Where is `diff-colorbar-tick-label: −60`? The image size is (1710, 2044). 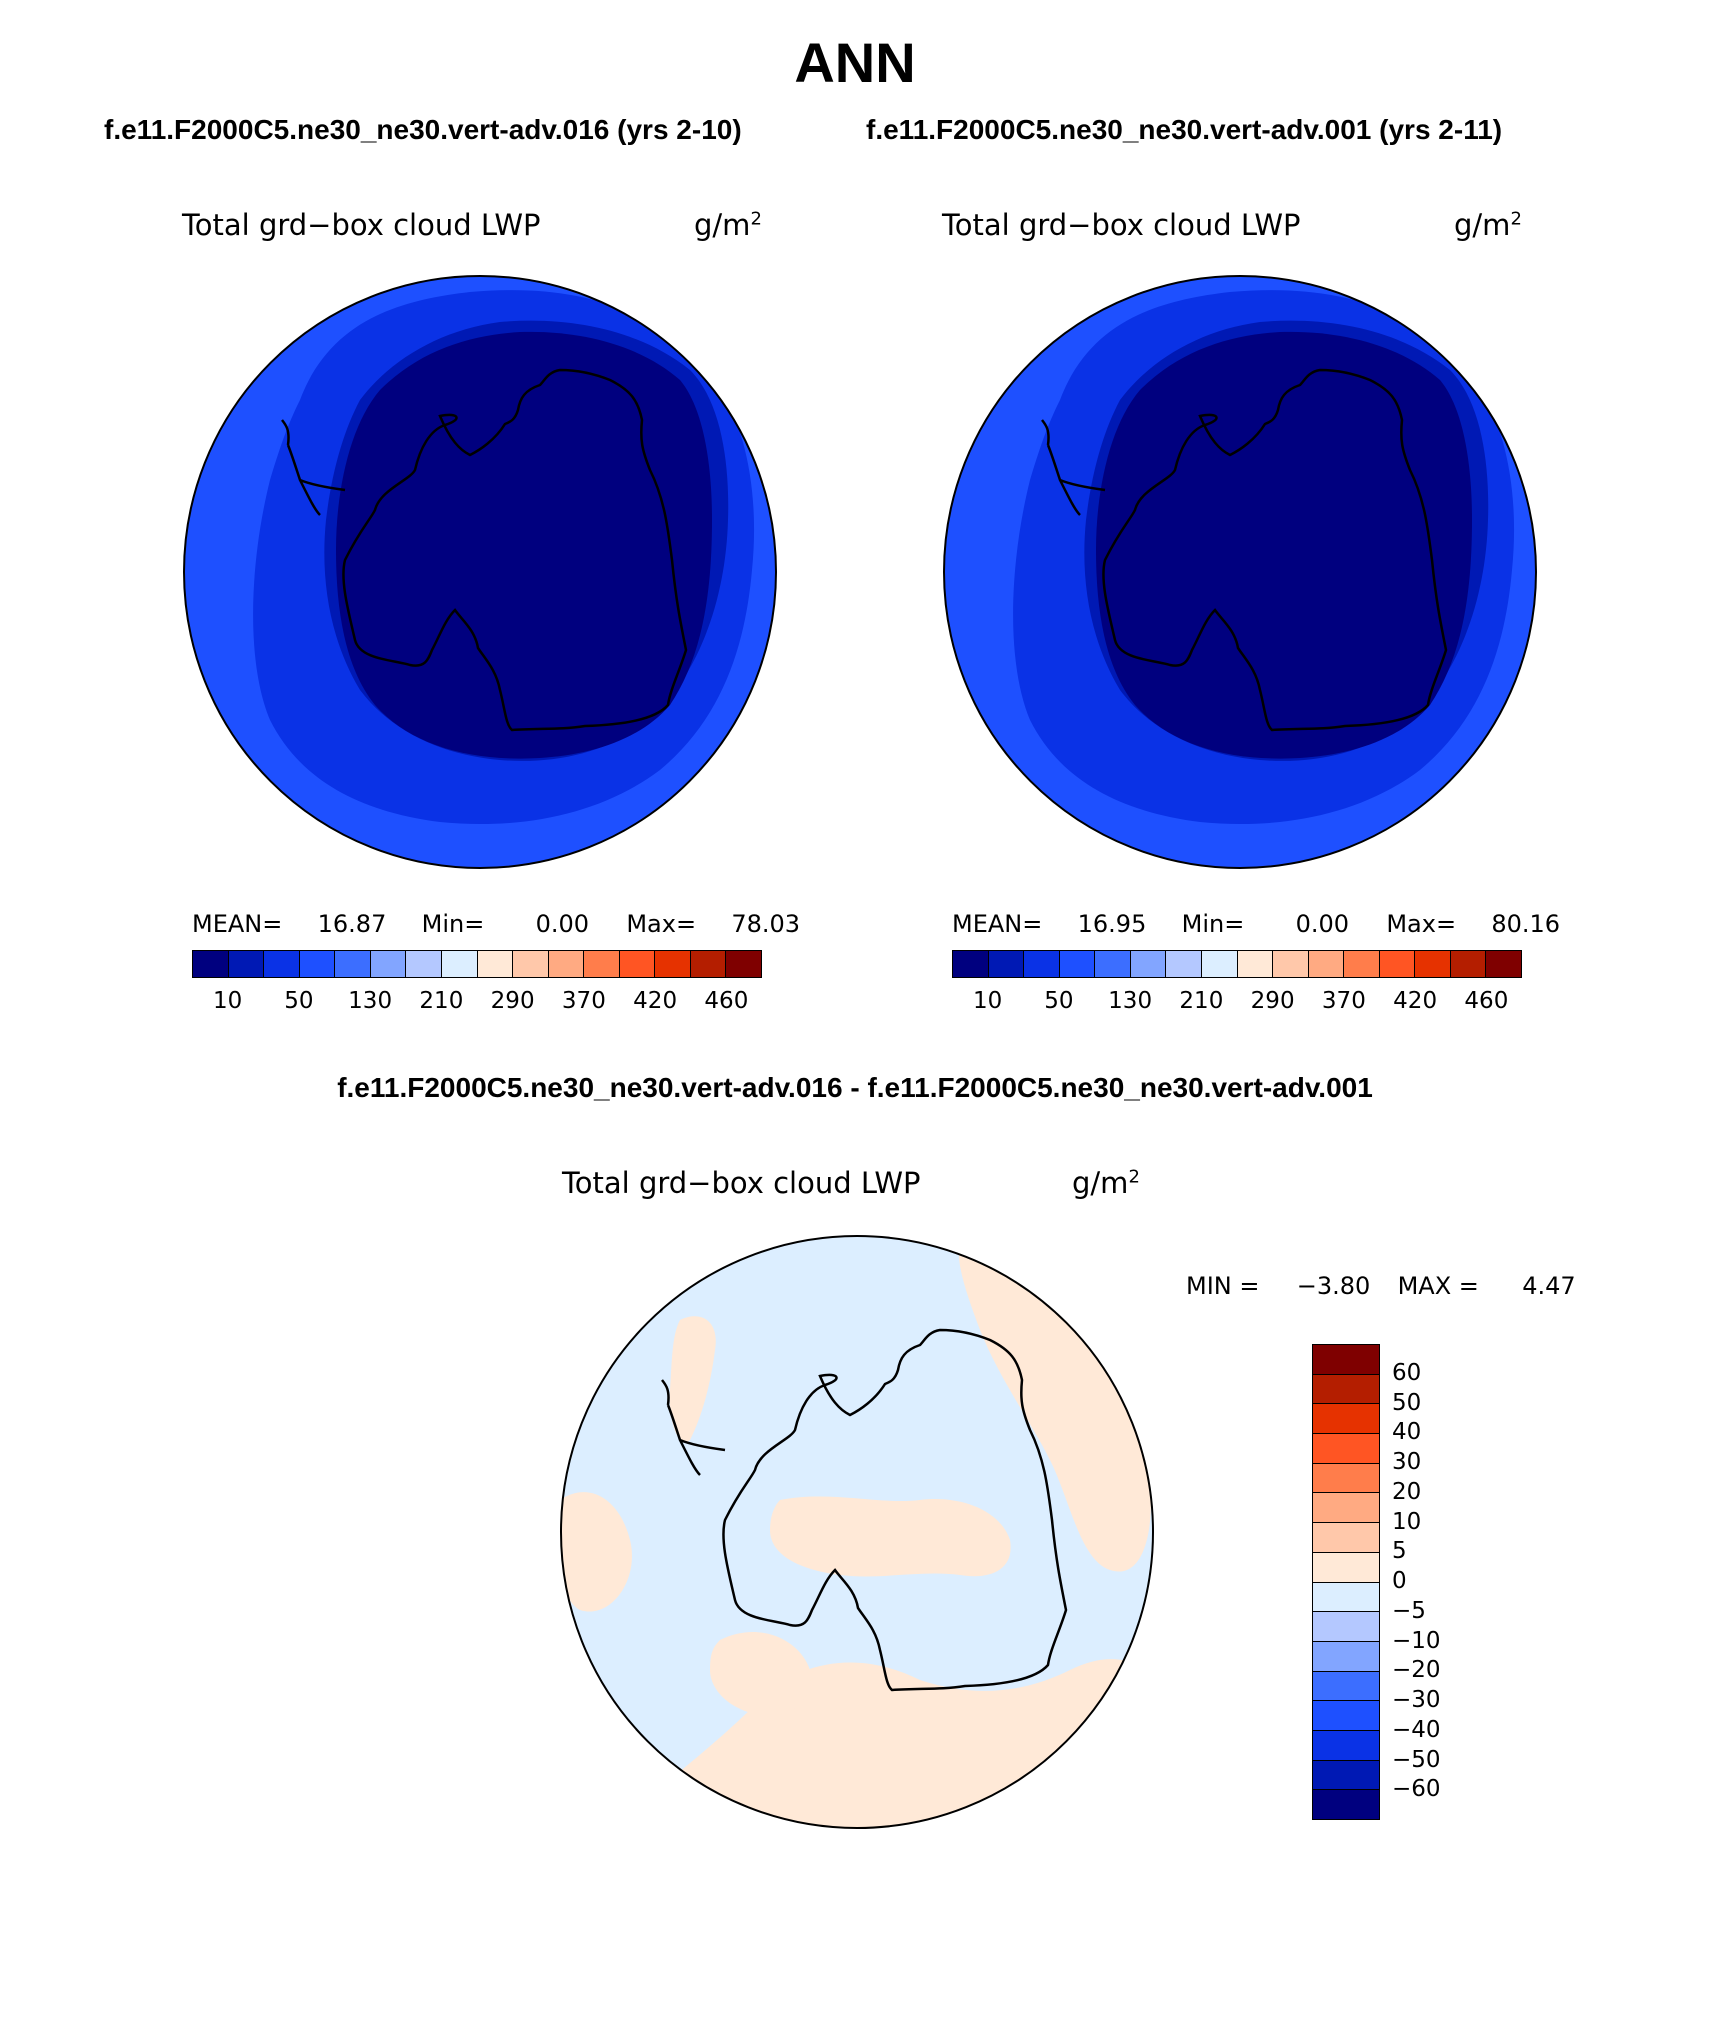
diff-colorbar-tick-label: −60 is located at coordinates (1416, 1789).